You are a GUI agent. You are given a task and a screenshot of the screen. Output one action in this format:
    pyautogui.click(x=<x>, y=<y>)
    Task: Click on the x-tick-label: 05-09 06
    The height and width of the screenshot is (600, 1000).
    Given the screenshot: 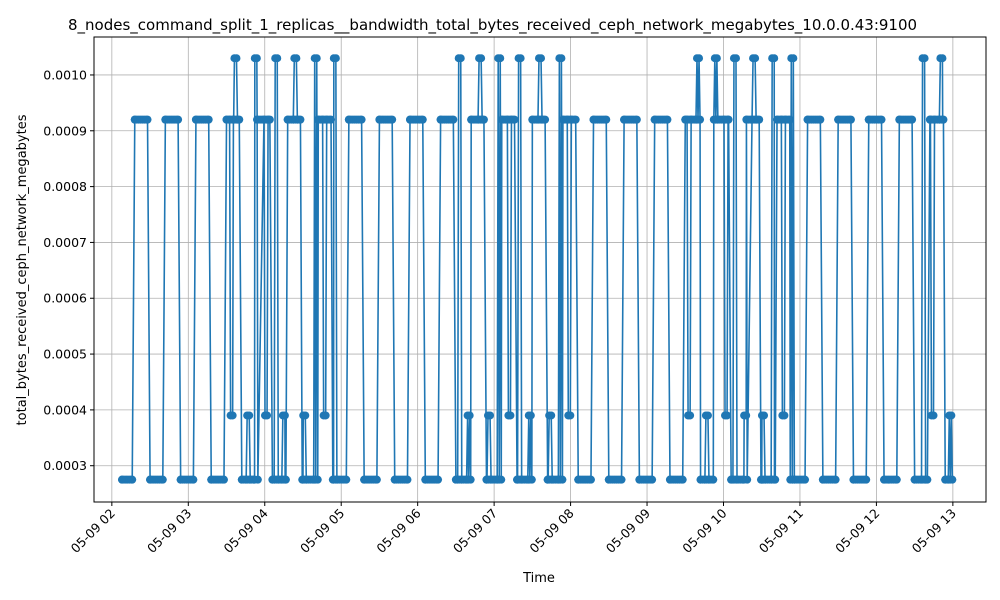 What is the action you would take?
    pyautogui.click(x=398, y=530)
    